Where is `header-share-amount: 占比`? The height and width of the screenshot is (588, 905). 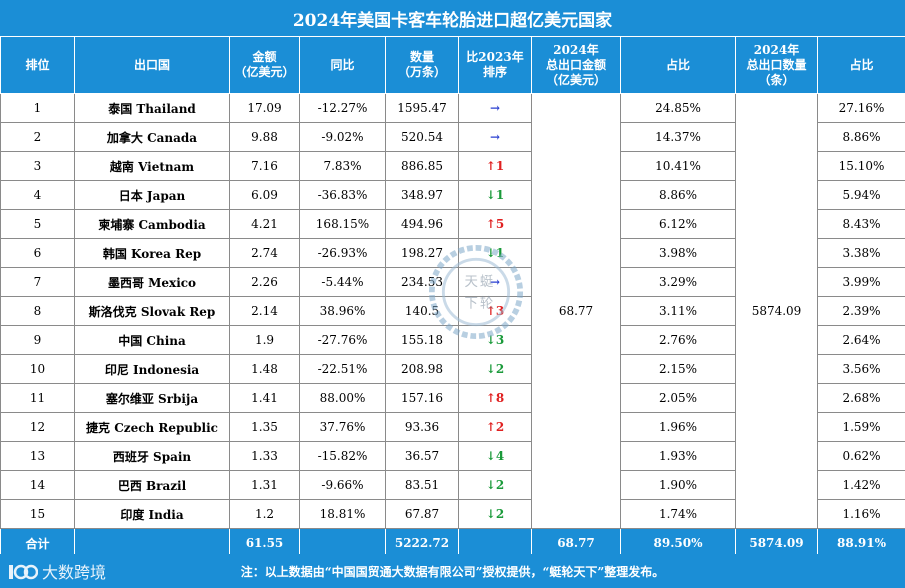
header-share-amount: 占比 is located at coordinates (678, 65).